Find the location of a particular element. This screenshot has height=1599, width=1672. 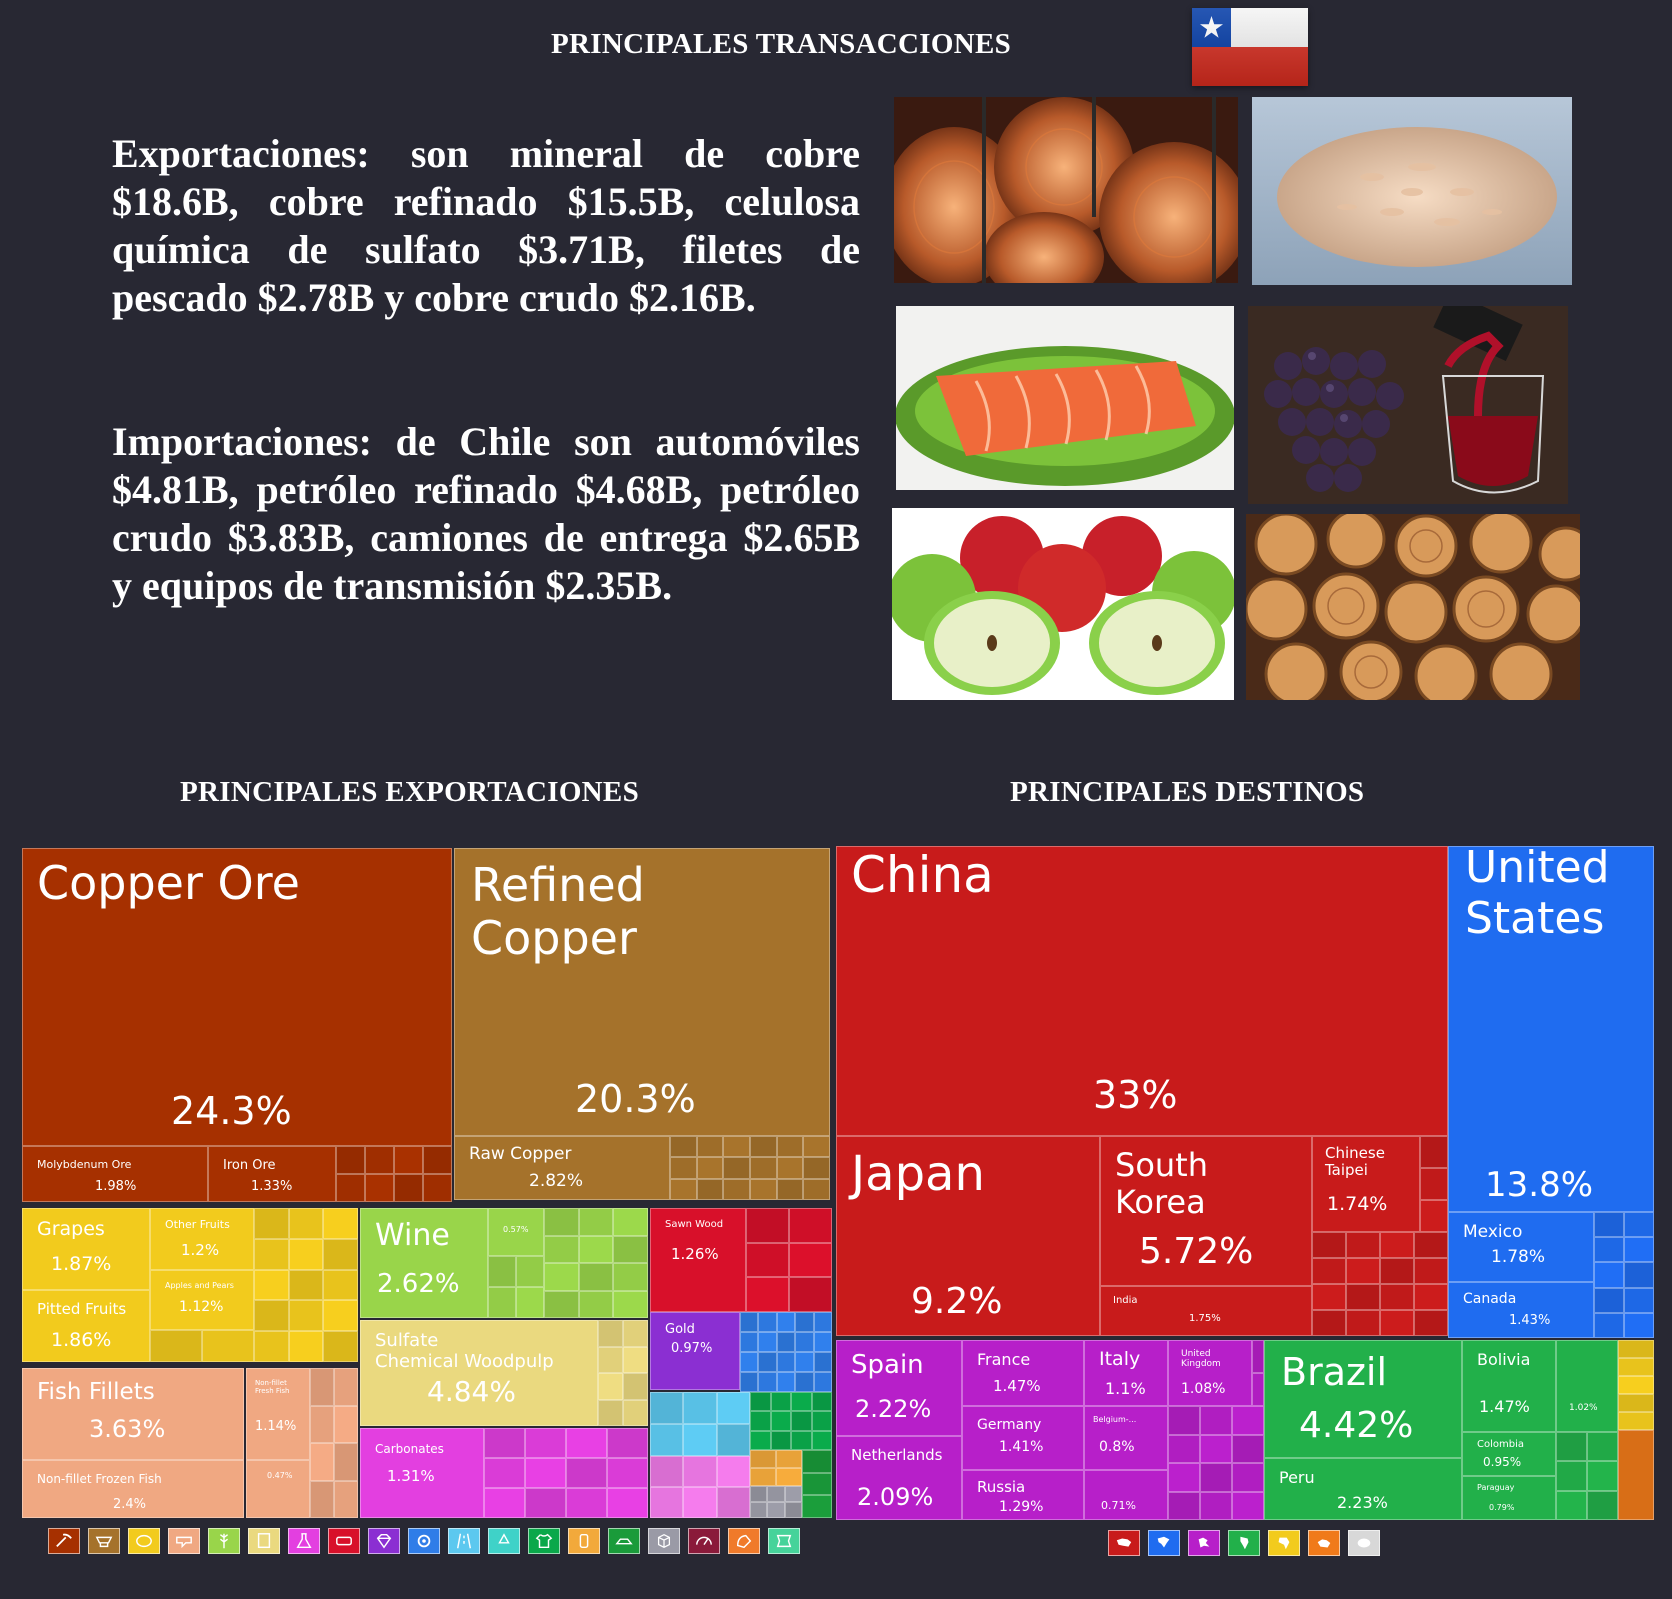

destination-tile-mexico: Mexico 1.78% is located at coordinates (1521, 1247).